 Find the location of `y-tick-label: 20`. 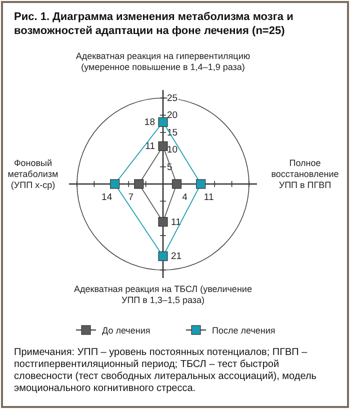

y-tick-label: 20 is located at coordinates (172, 116).